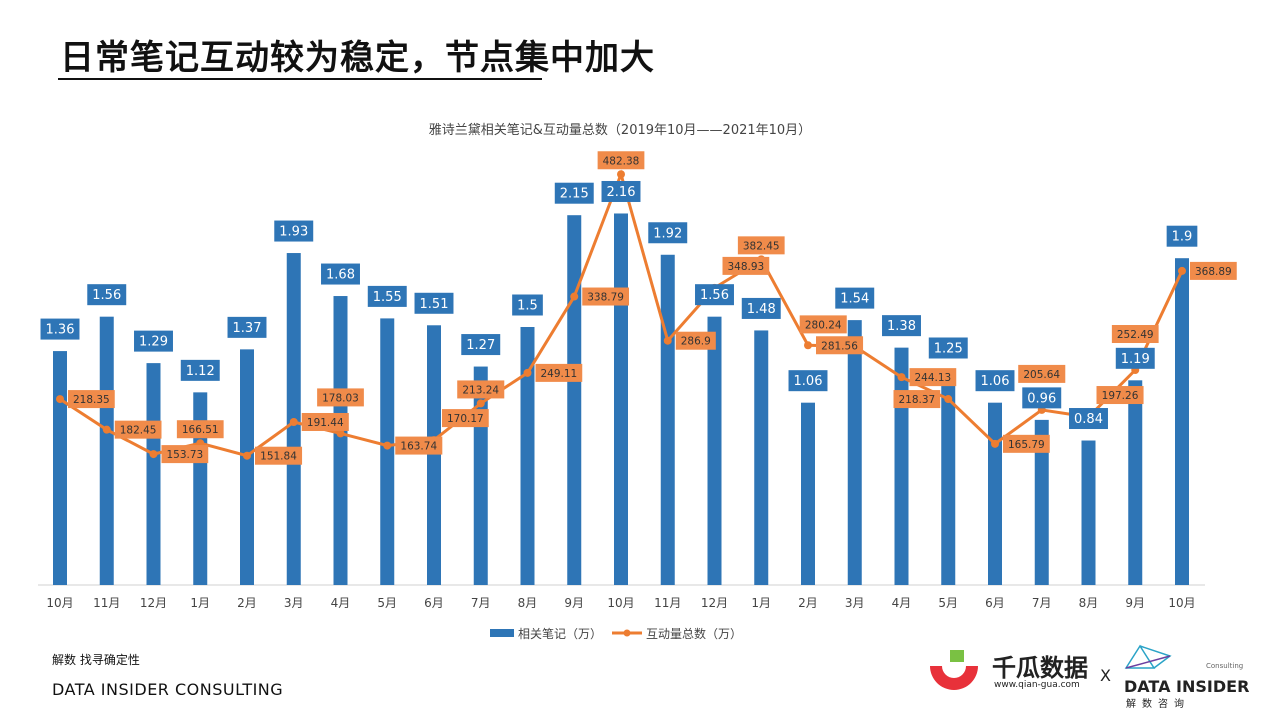 The height and width of the screenshot is (720, 1280). Describe the element at coordinates (294, 603) in the screenshot. I see `x-tick-label: 3月` at that location.